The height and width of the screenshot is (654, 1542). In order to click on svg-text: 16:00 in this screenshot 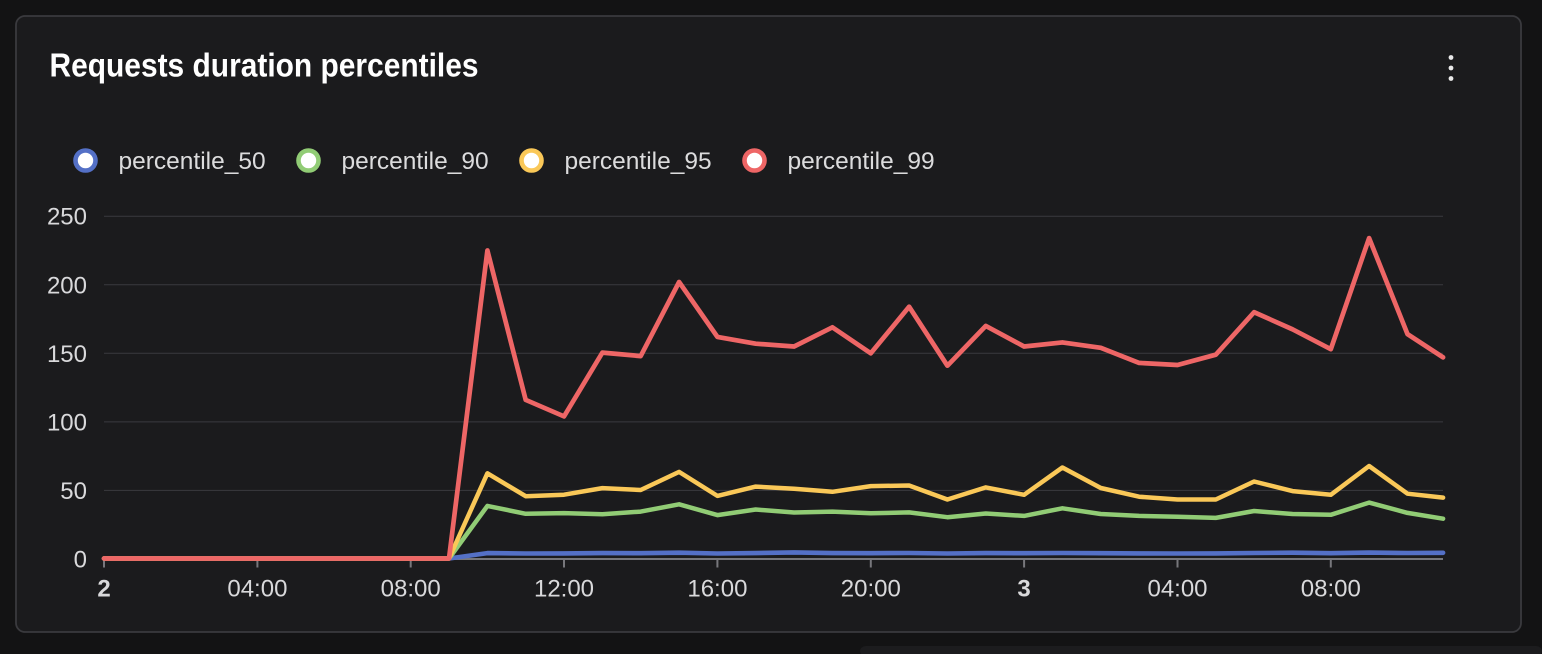, I will do `click(717, 589)`.